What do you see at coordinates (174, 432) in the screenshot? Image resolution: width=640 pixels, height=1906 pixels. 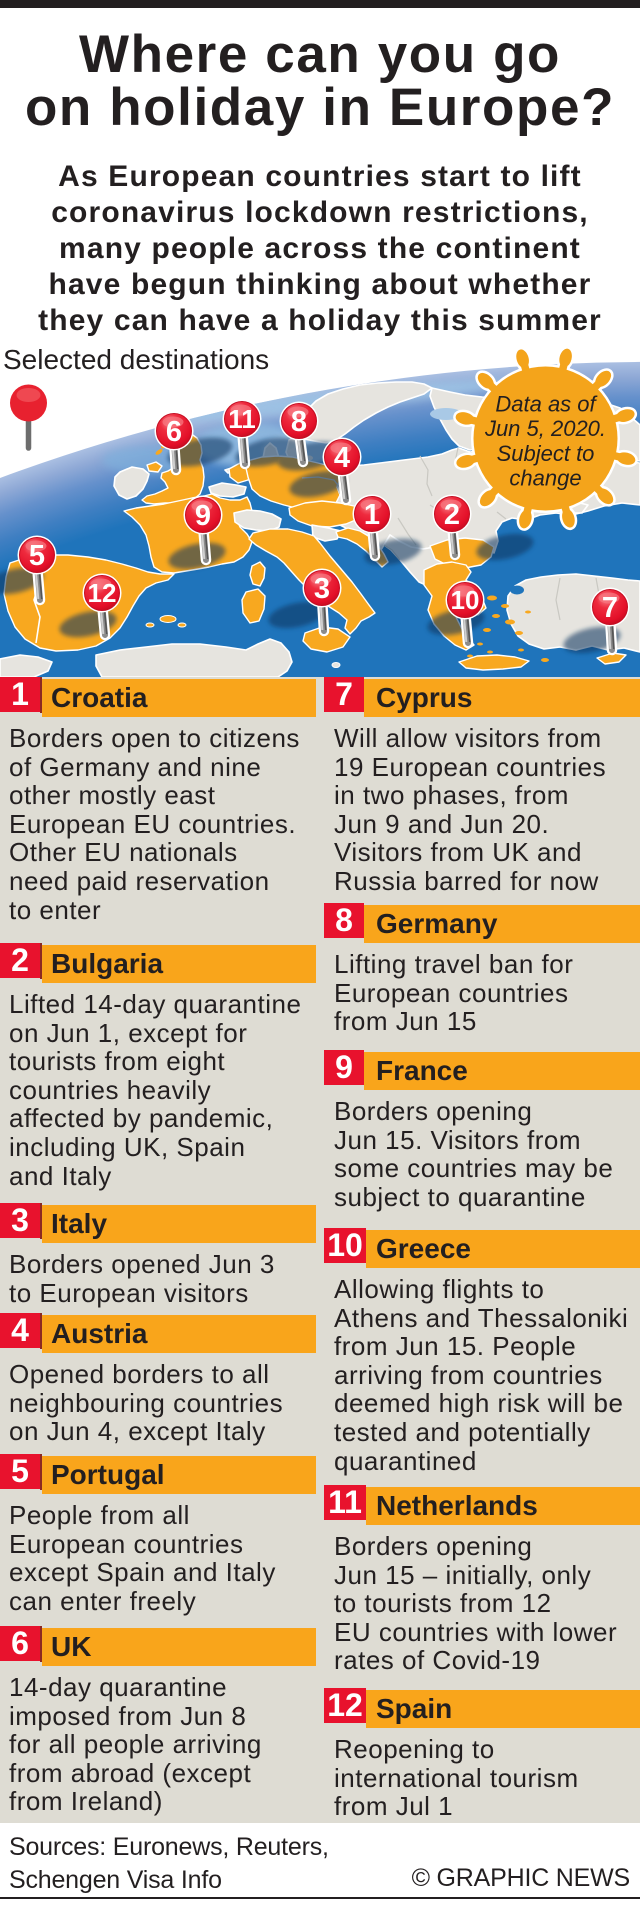 I see `svg-text: 6` at bounding box center [174, 432].